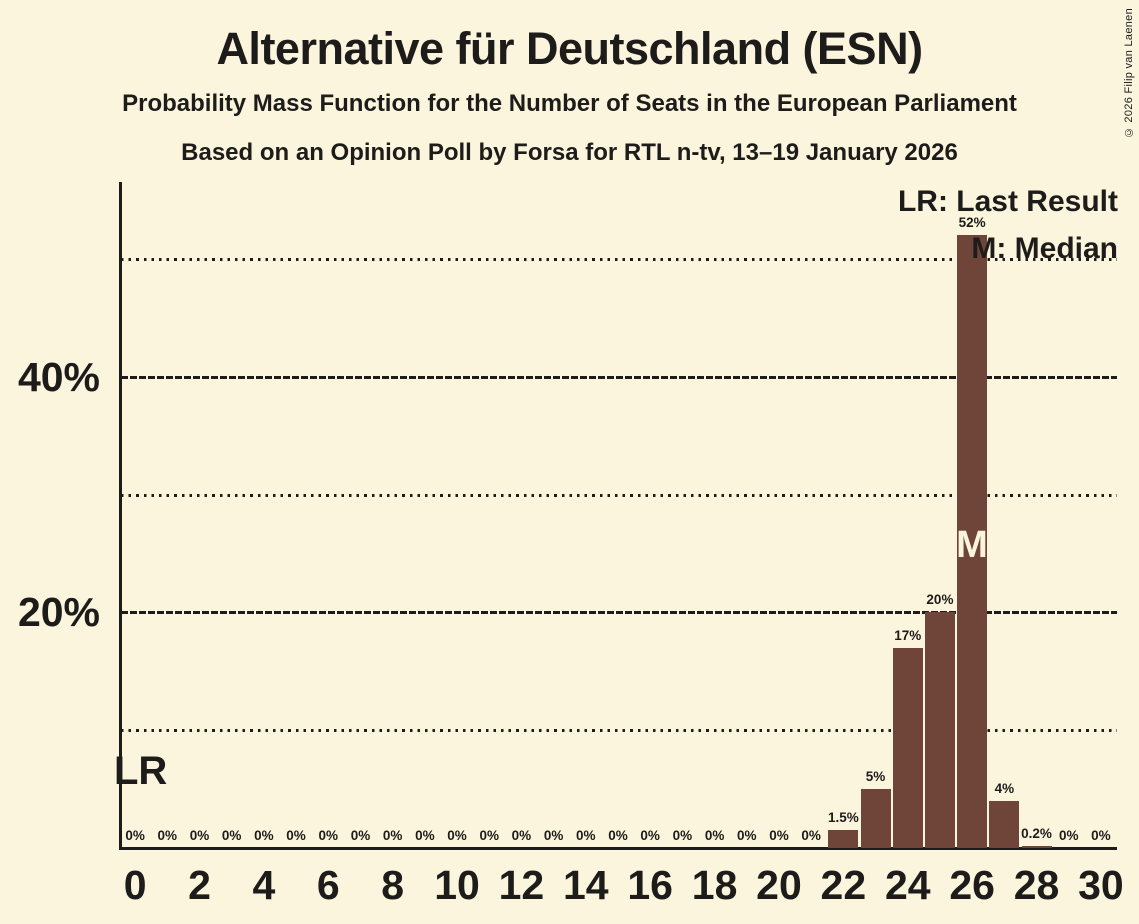 Image resolution: width=1139 pixels, height=924 pixels. What do you see at coordinates (747, 835) in the screenshot?
I see `bar-value-label-seat-19: 0%` at bounding box center [747, 835].